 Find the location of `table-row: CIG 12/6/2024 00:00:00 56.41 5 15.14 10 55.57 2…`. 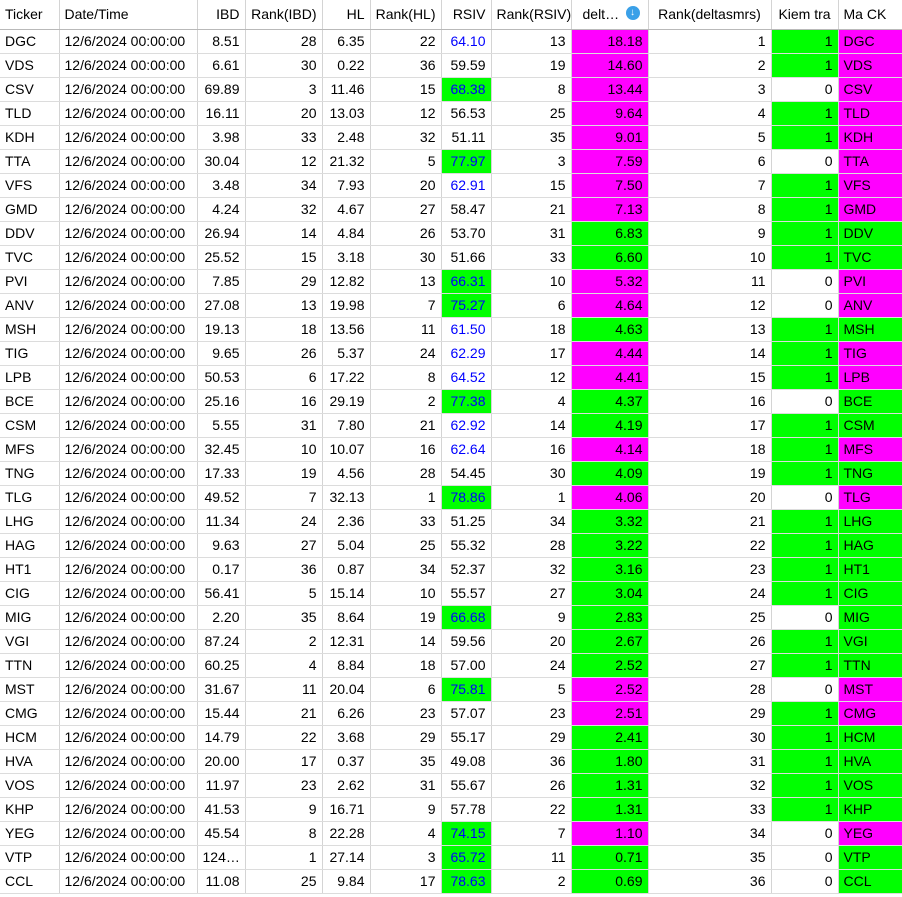

table-row: CIG 12/6/2024 00:00:00 56.41 5 15.14 10 55.57 2… is located at coordinates (451, 593).